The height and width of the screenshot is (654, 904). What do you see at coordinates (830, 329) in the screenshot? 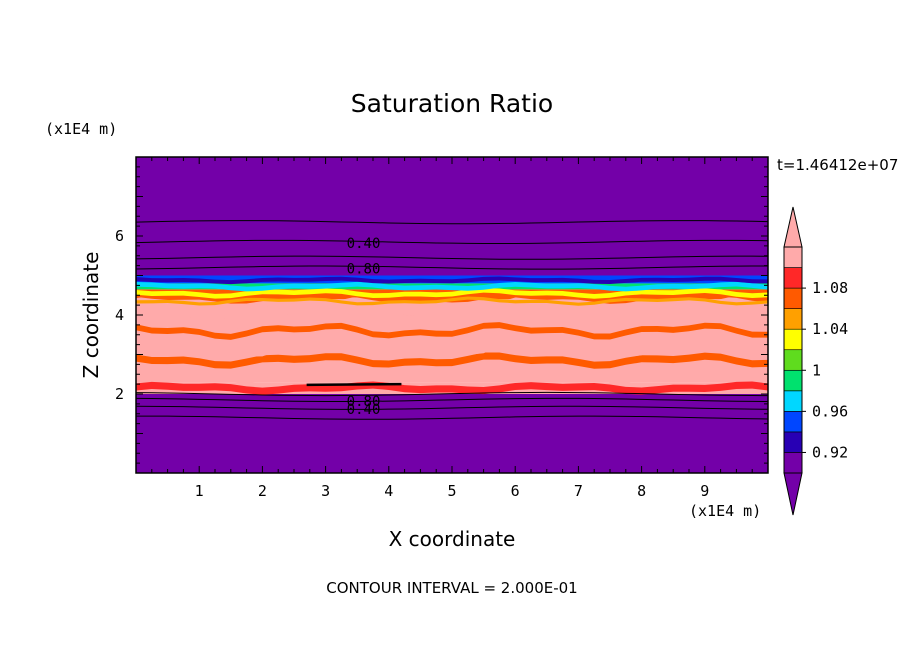
I see `colorbar-tick-label: 1.04` at bounding box center [830, 329].